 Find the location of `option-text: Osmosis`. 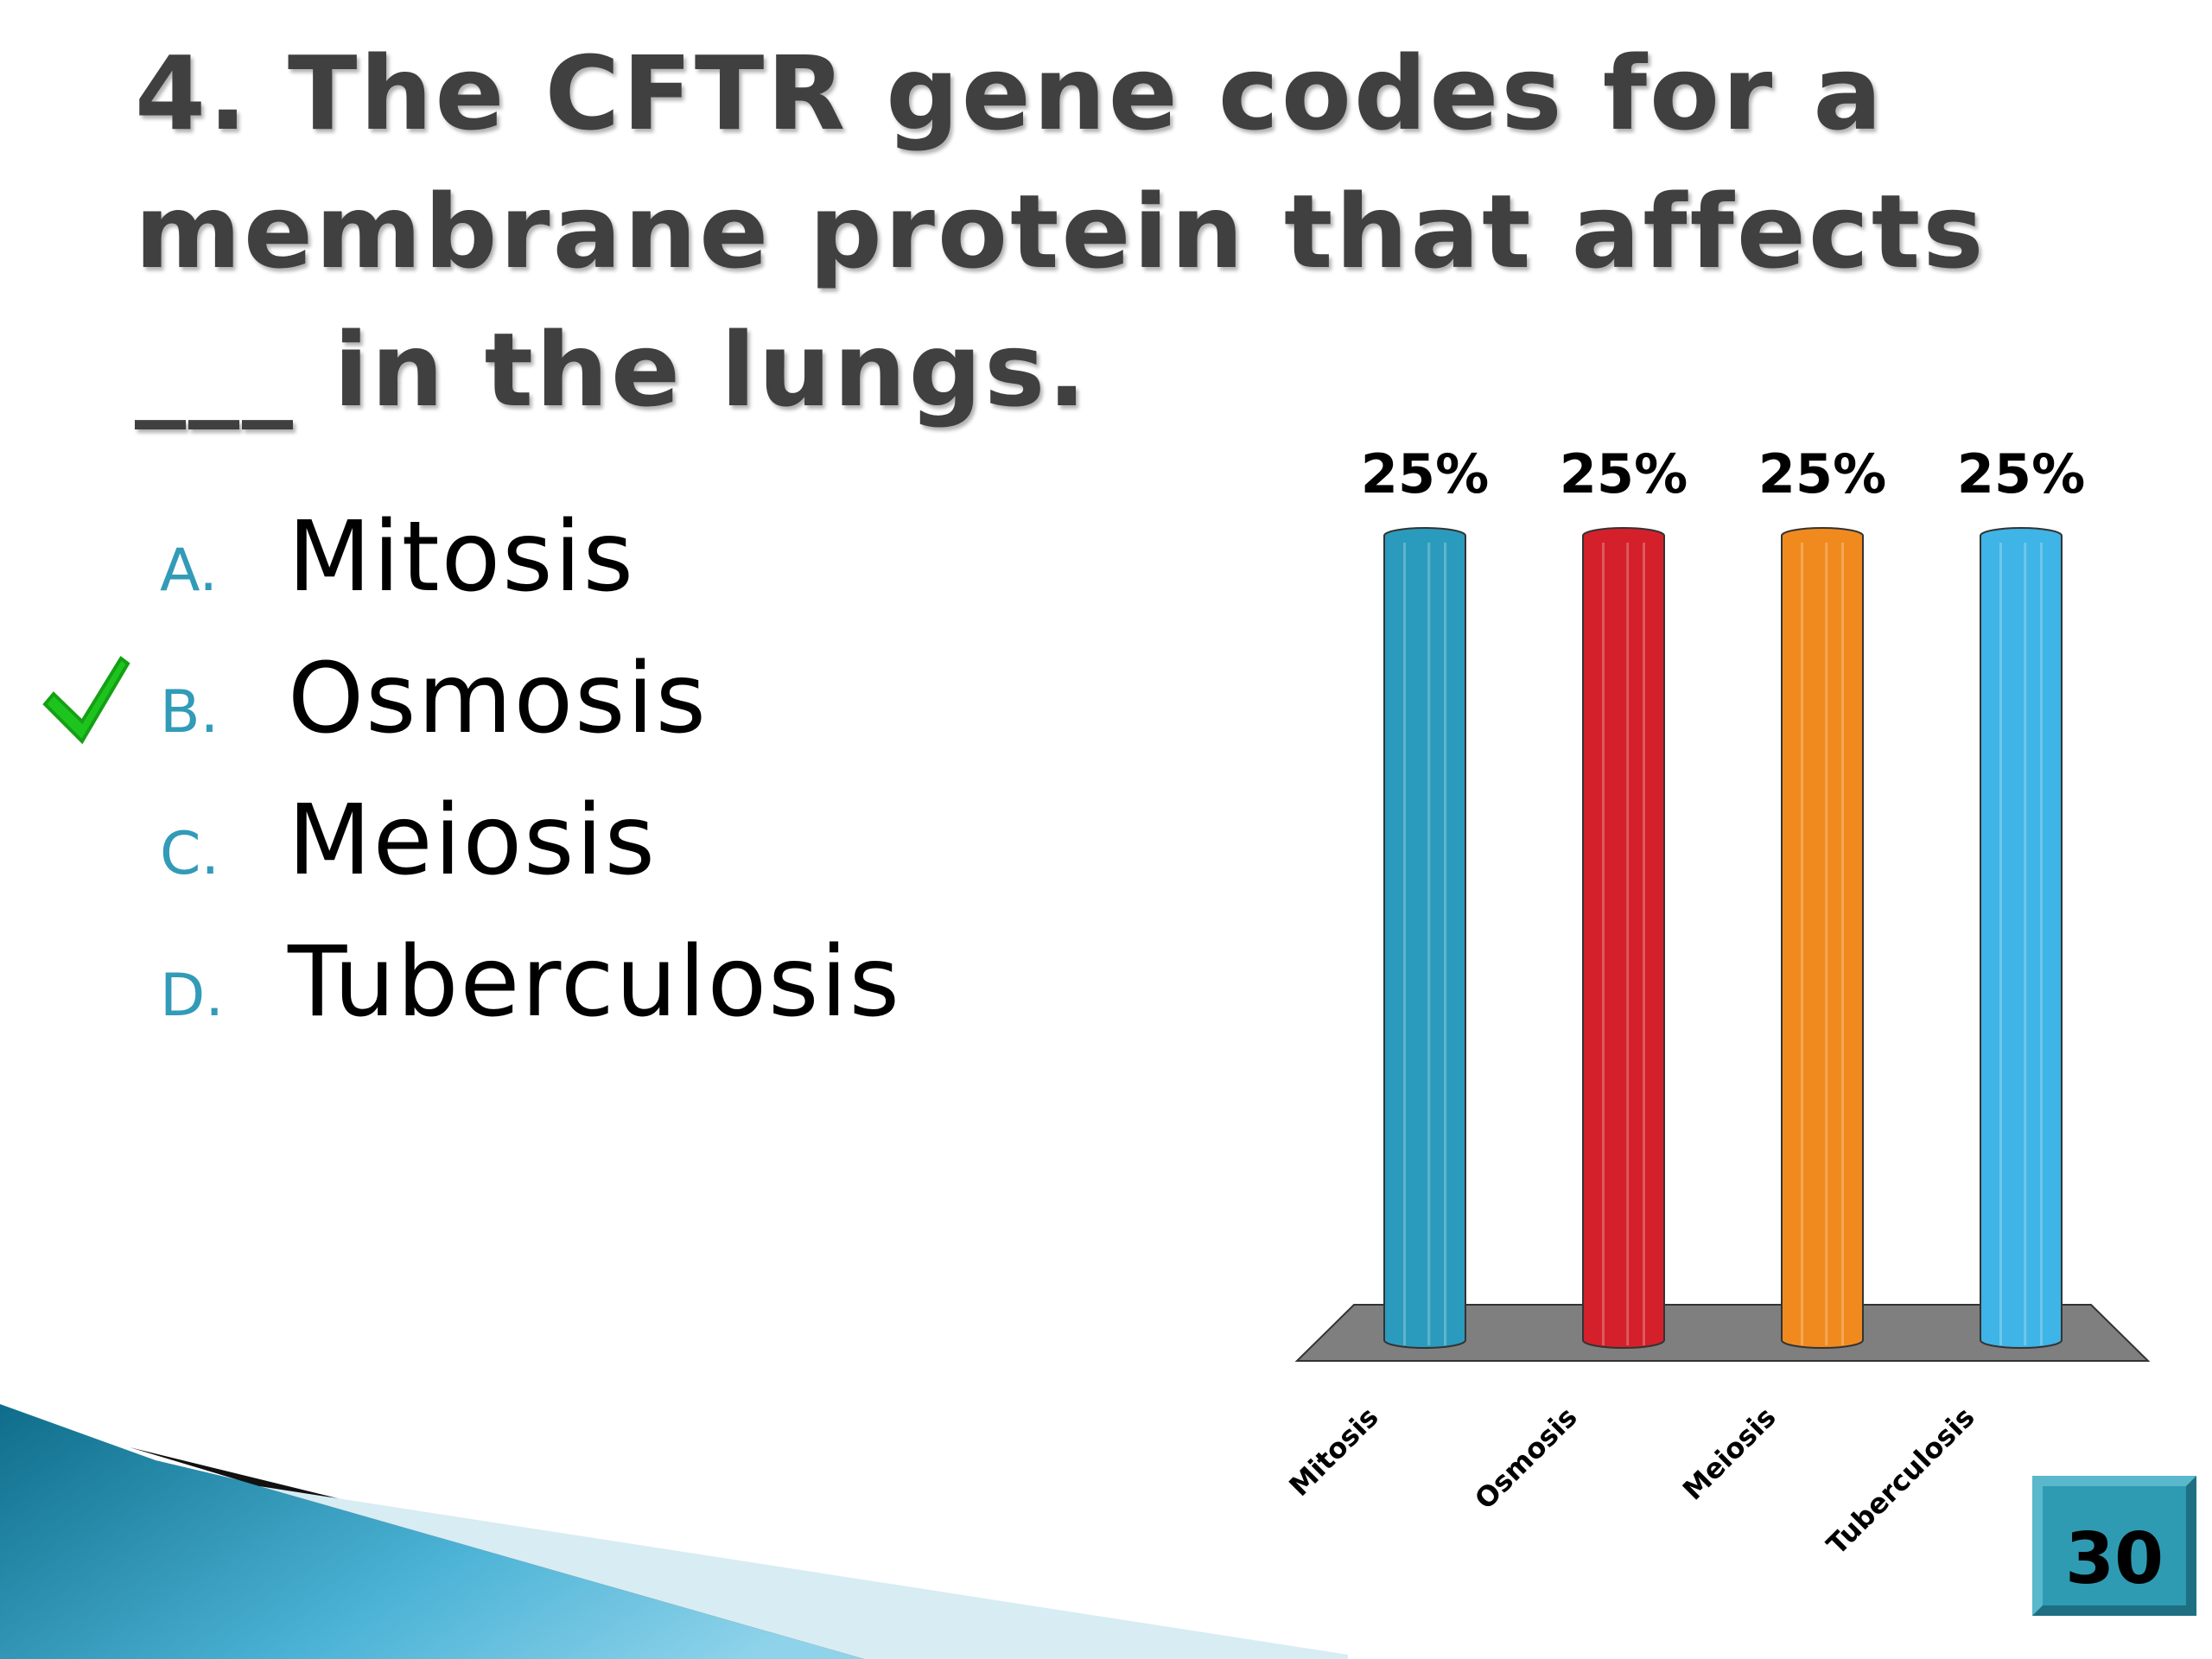

option-text: Osmosis is located at coordinates (498, 699).